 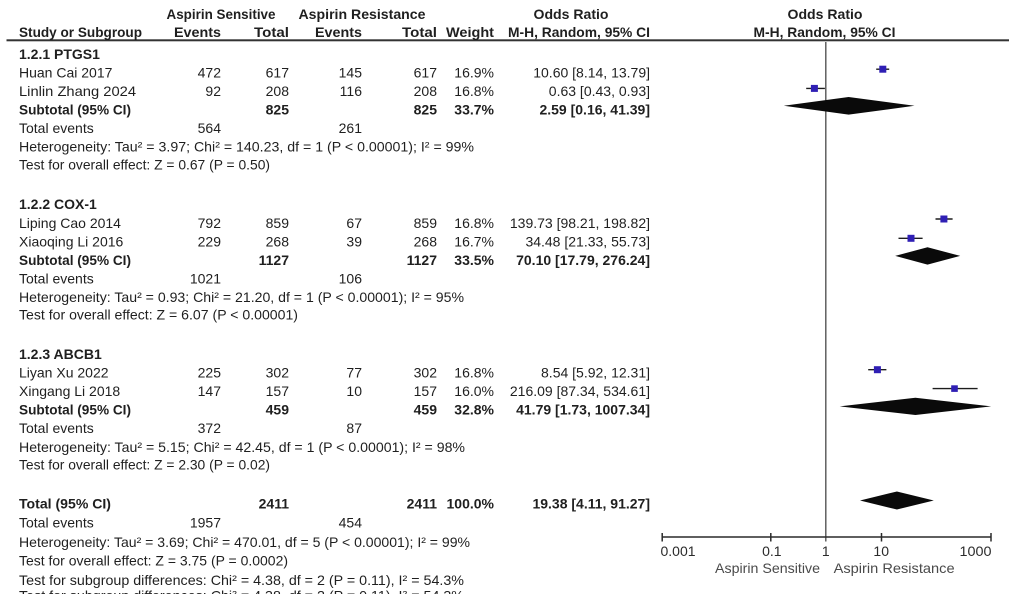 I want to click on svg-text: 472, so click(x=210, y=73).